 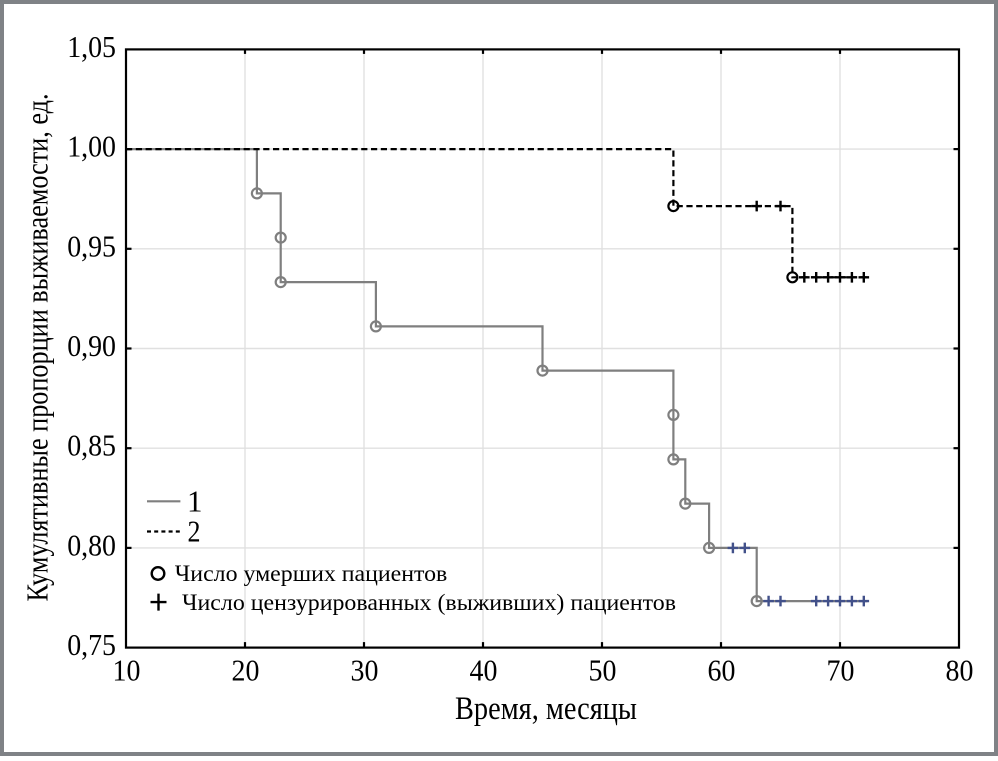 I want to click on svg-text: 20, so click(x=246, y=670).